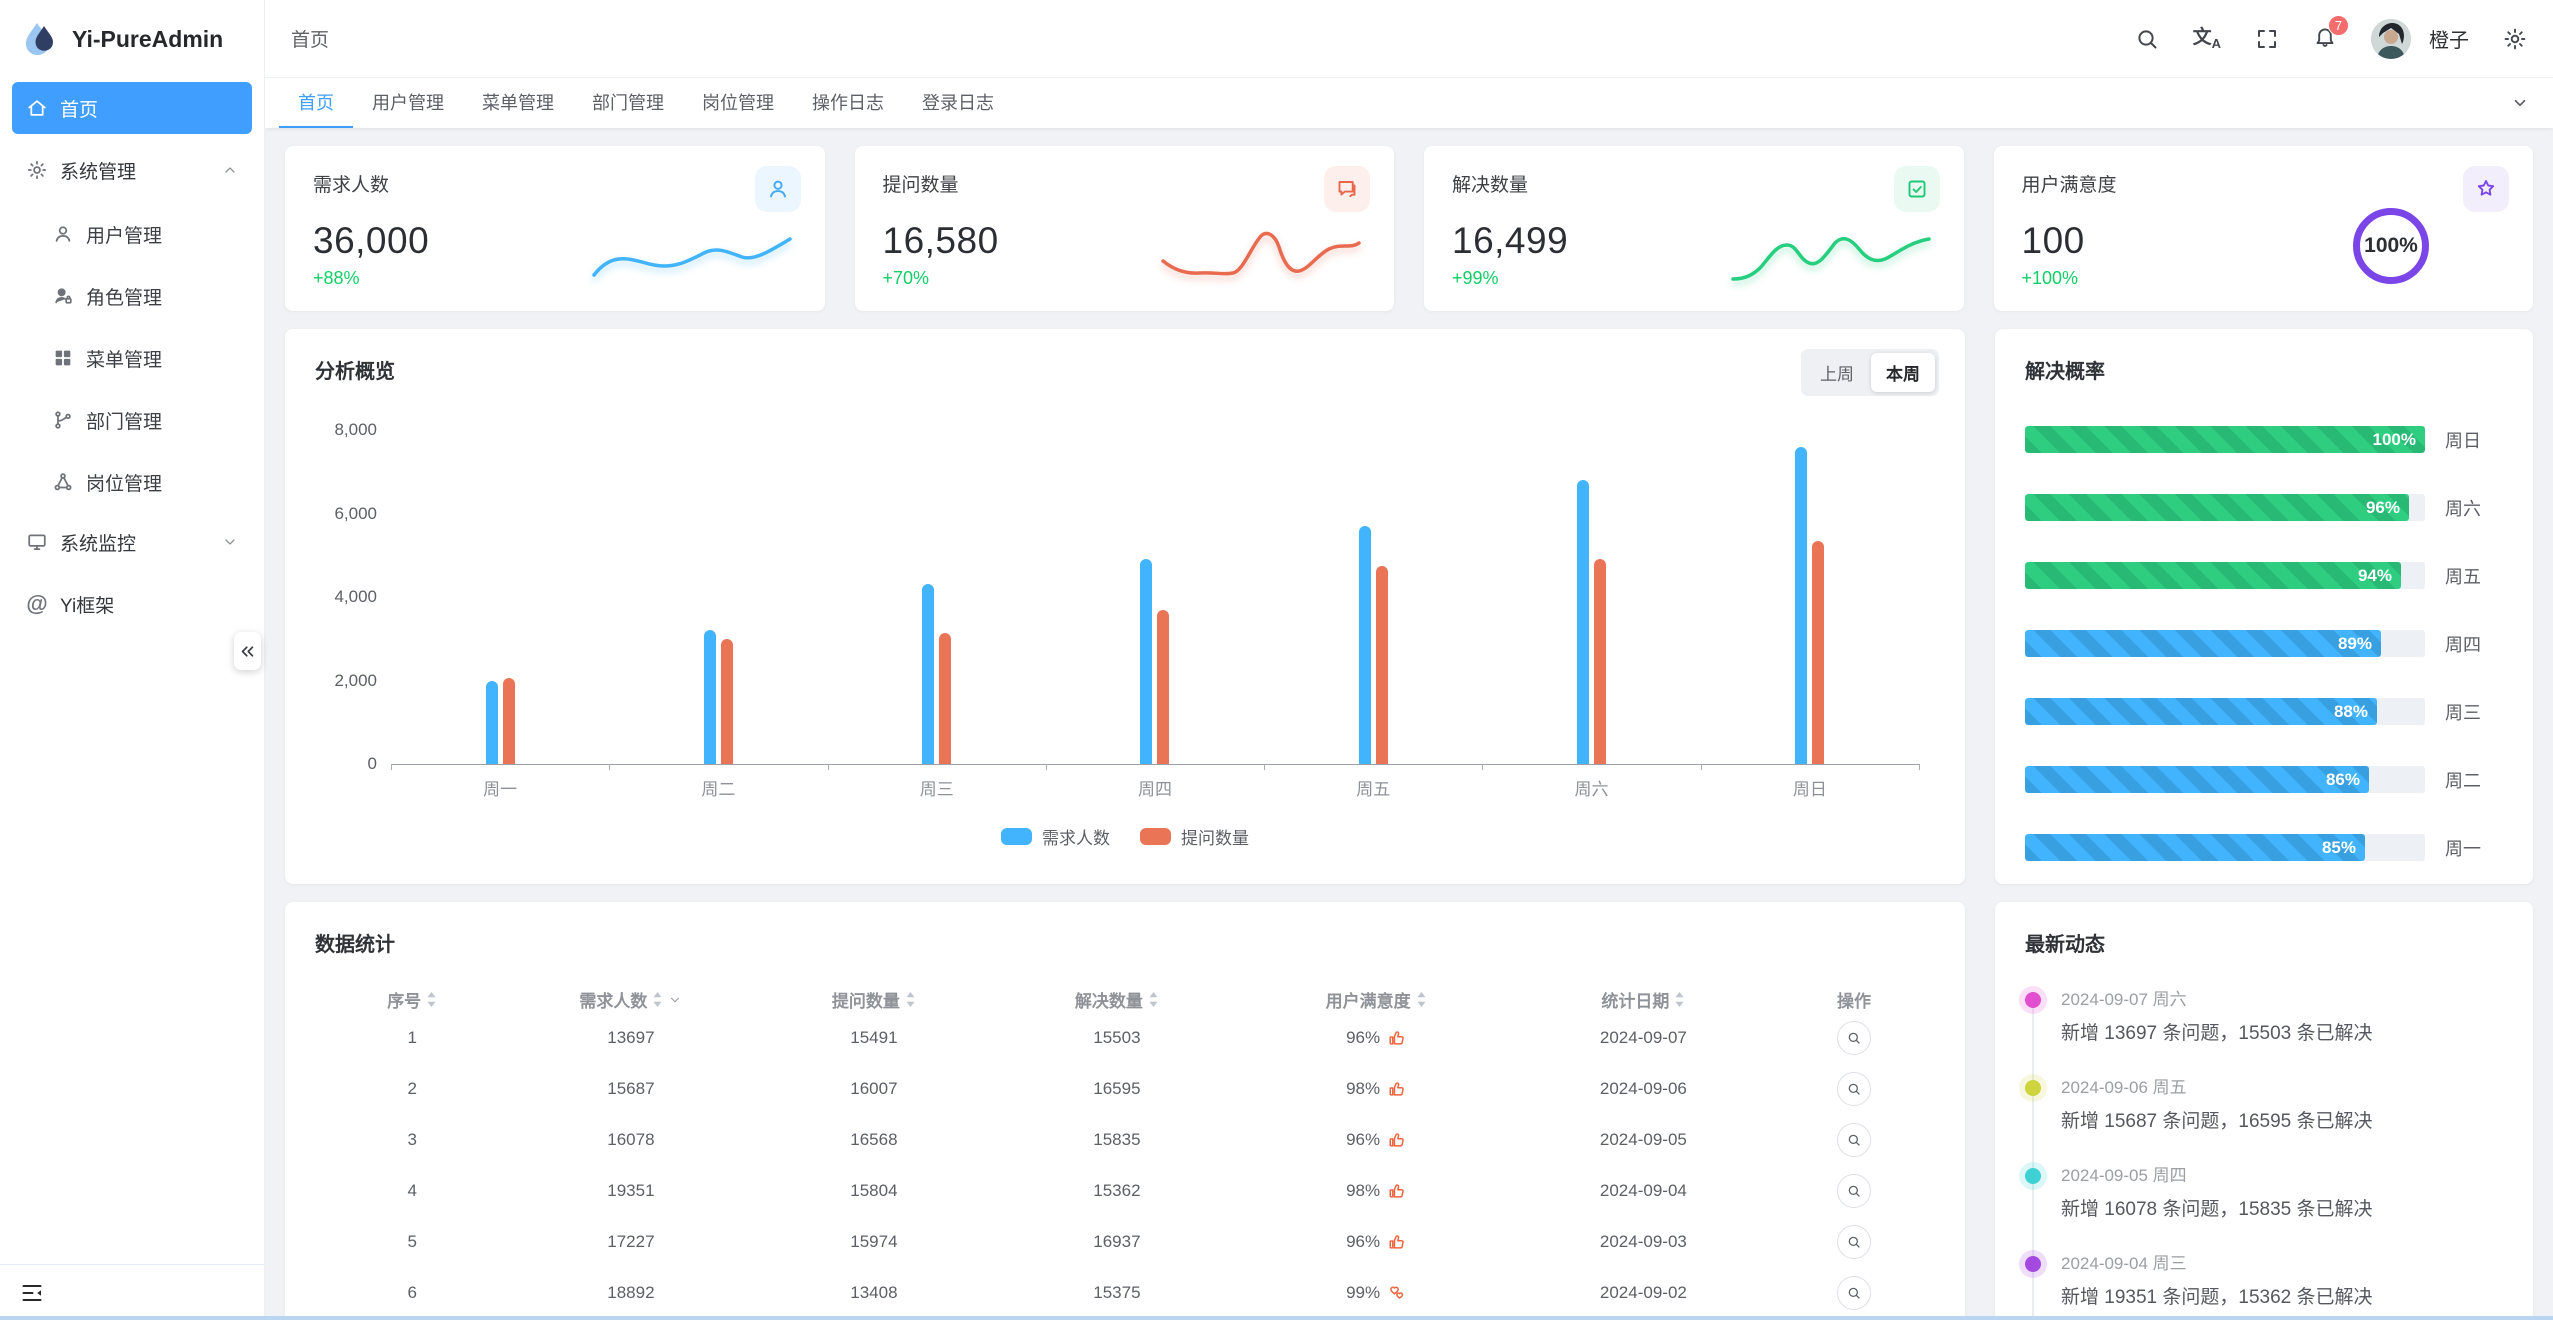  Describe the element at coordinates (2264, 1191) in the screenshot. I see `timeline-item-2: 2024-09-05 周四 新增 16078 条问题，15835 条已解决` at that location.